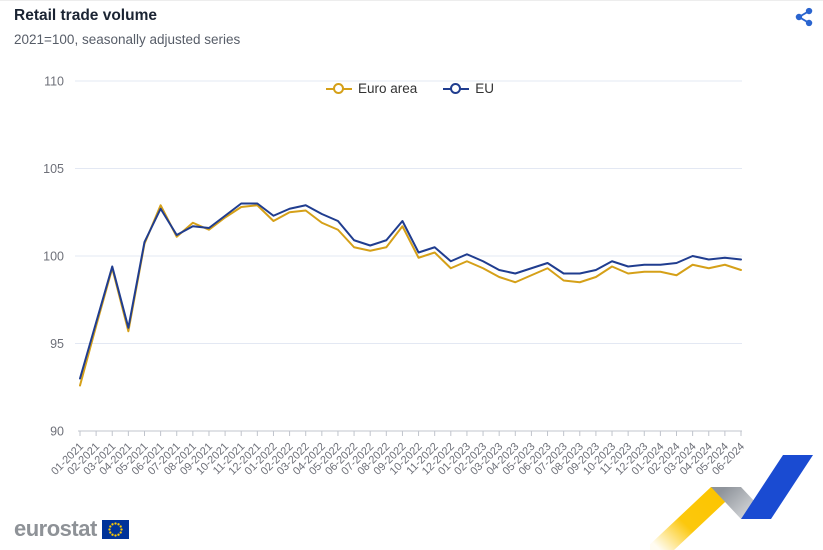 The height and width of the screenshot is (550, 823). I want to click on legend-item-euro-area: Euro area, so click(371, 88).